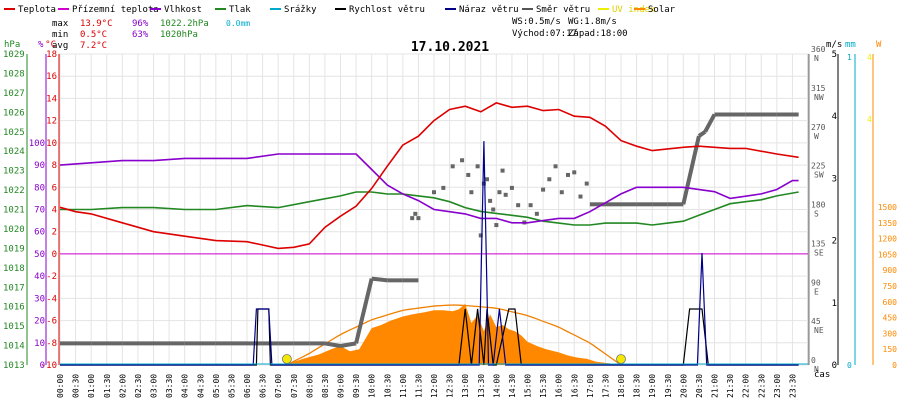 The width and height of the screenshot is (900, 404). Describe the element at coordinates (887, 254) in the screenshot. I see `axis-solar-tick: 1050` at that location.